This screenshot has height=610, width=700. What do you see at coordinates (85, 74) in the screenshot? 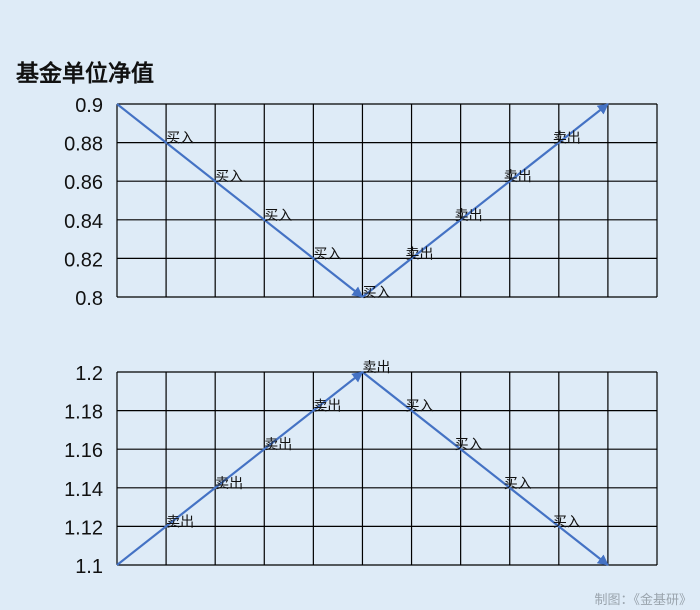
I see `chart-title: 基金单位净值` at bounding box center [85, 74].